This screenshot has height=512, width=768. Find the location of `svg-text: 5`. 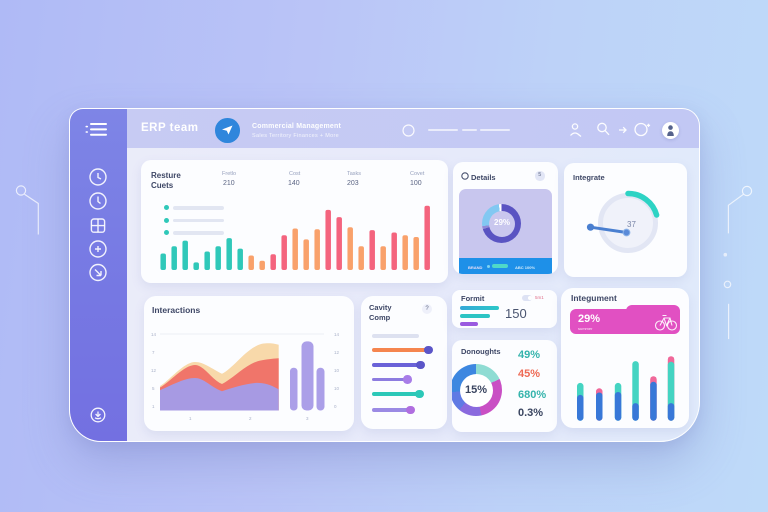

svg-text: 5 is located at coordinates (153, 388).